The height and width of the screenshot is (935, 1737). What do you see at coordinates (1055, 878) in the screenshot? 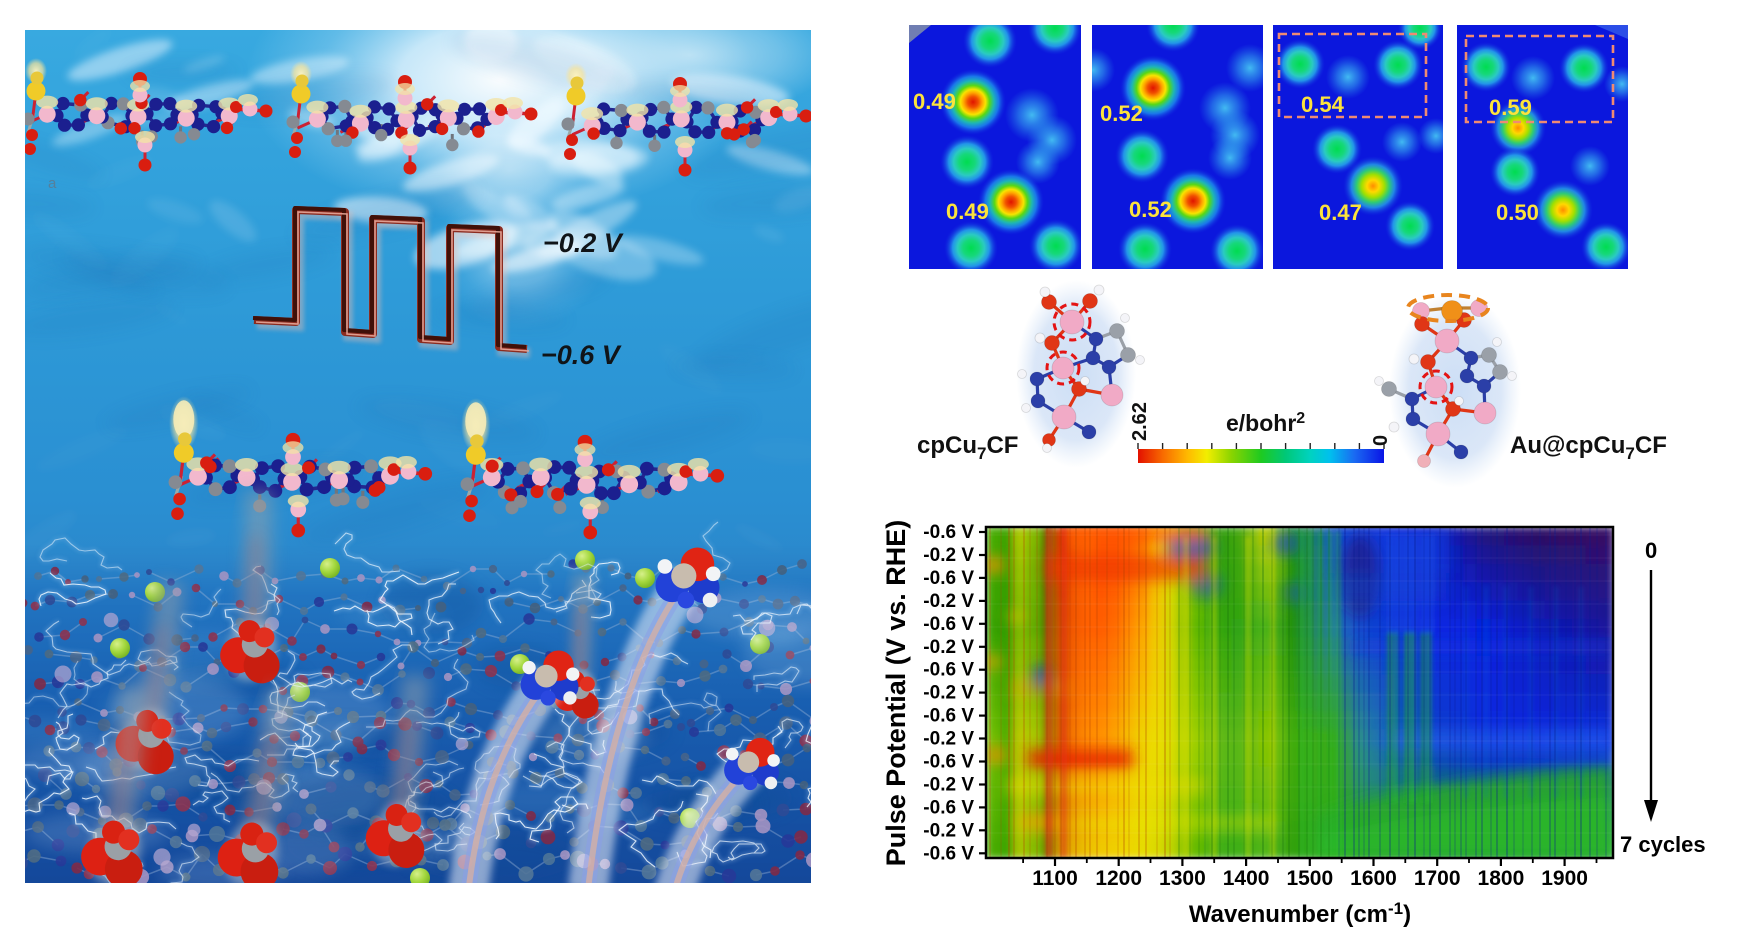
I see `svg-text: 1100` at bounding box center [1055, 878].